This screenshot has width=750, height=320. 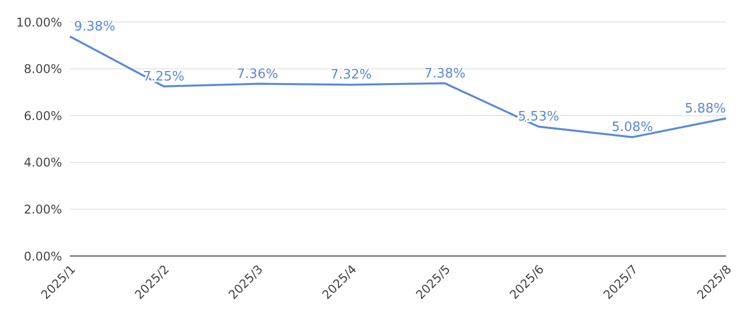 What do you see at coordinates (95, 27) in the screenshot?
I see `data-label: 9.38%` at bounding box center [95, 27].